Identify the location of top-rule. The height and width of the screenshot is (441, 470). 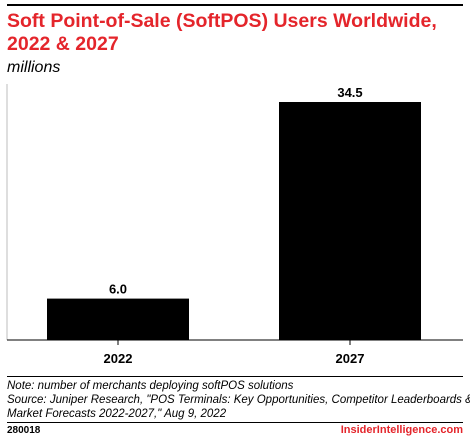
(235, 5).